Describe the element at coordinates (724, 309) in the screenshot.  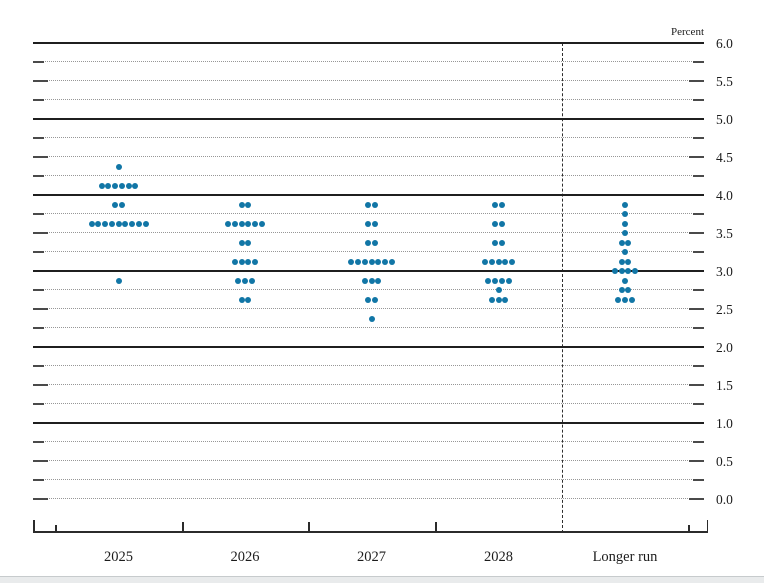
I see `y-axis-tick-label: 2.5` at that location.